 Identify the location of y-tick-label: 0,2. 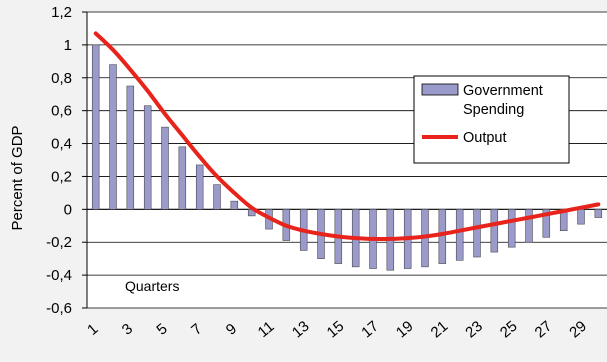
(61, 176).